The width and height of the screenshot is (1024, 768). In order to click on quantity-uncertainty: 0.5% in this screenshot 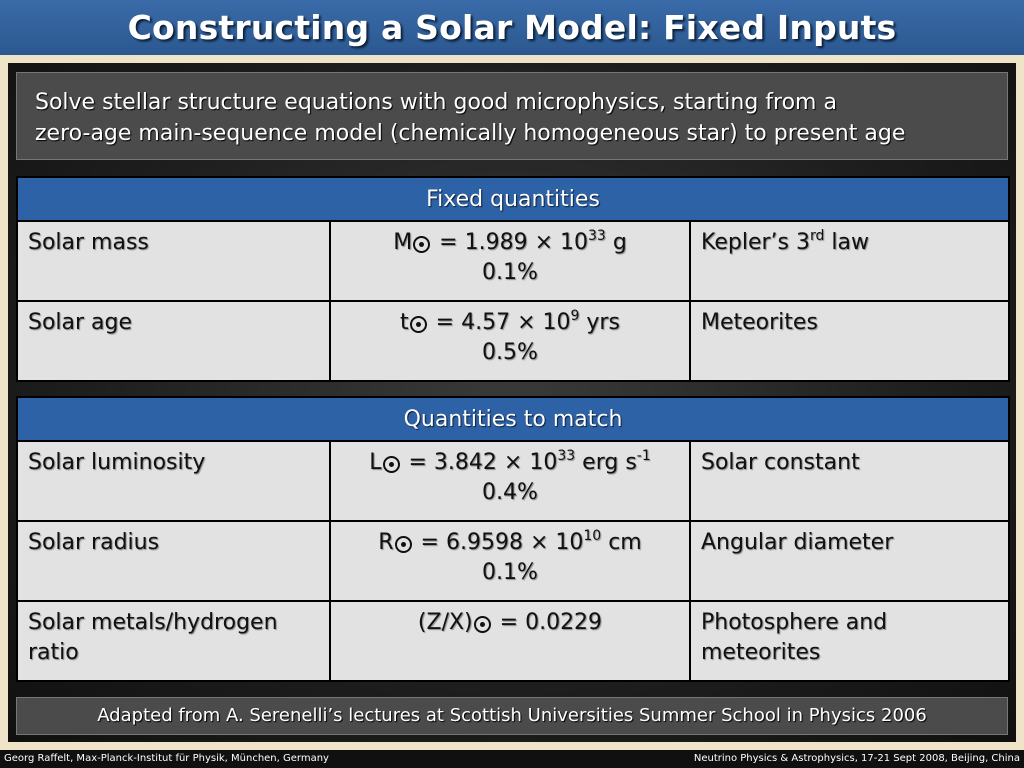, I will do `click(510, 352)`.